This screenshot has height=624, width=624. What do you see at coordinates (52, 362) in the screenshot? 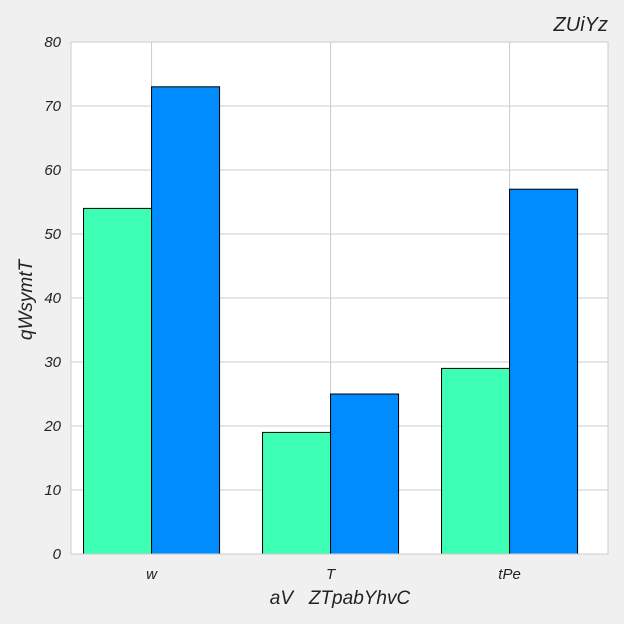
I see `y-tick-label: 30` at bounding box center [52, 362].